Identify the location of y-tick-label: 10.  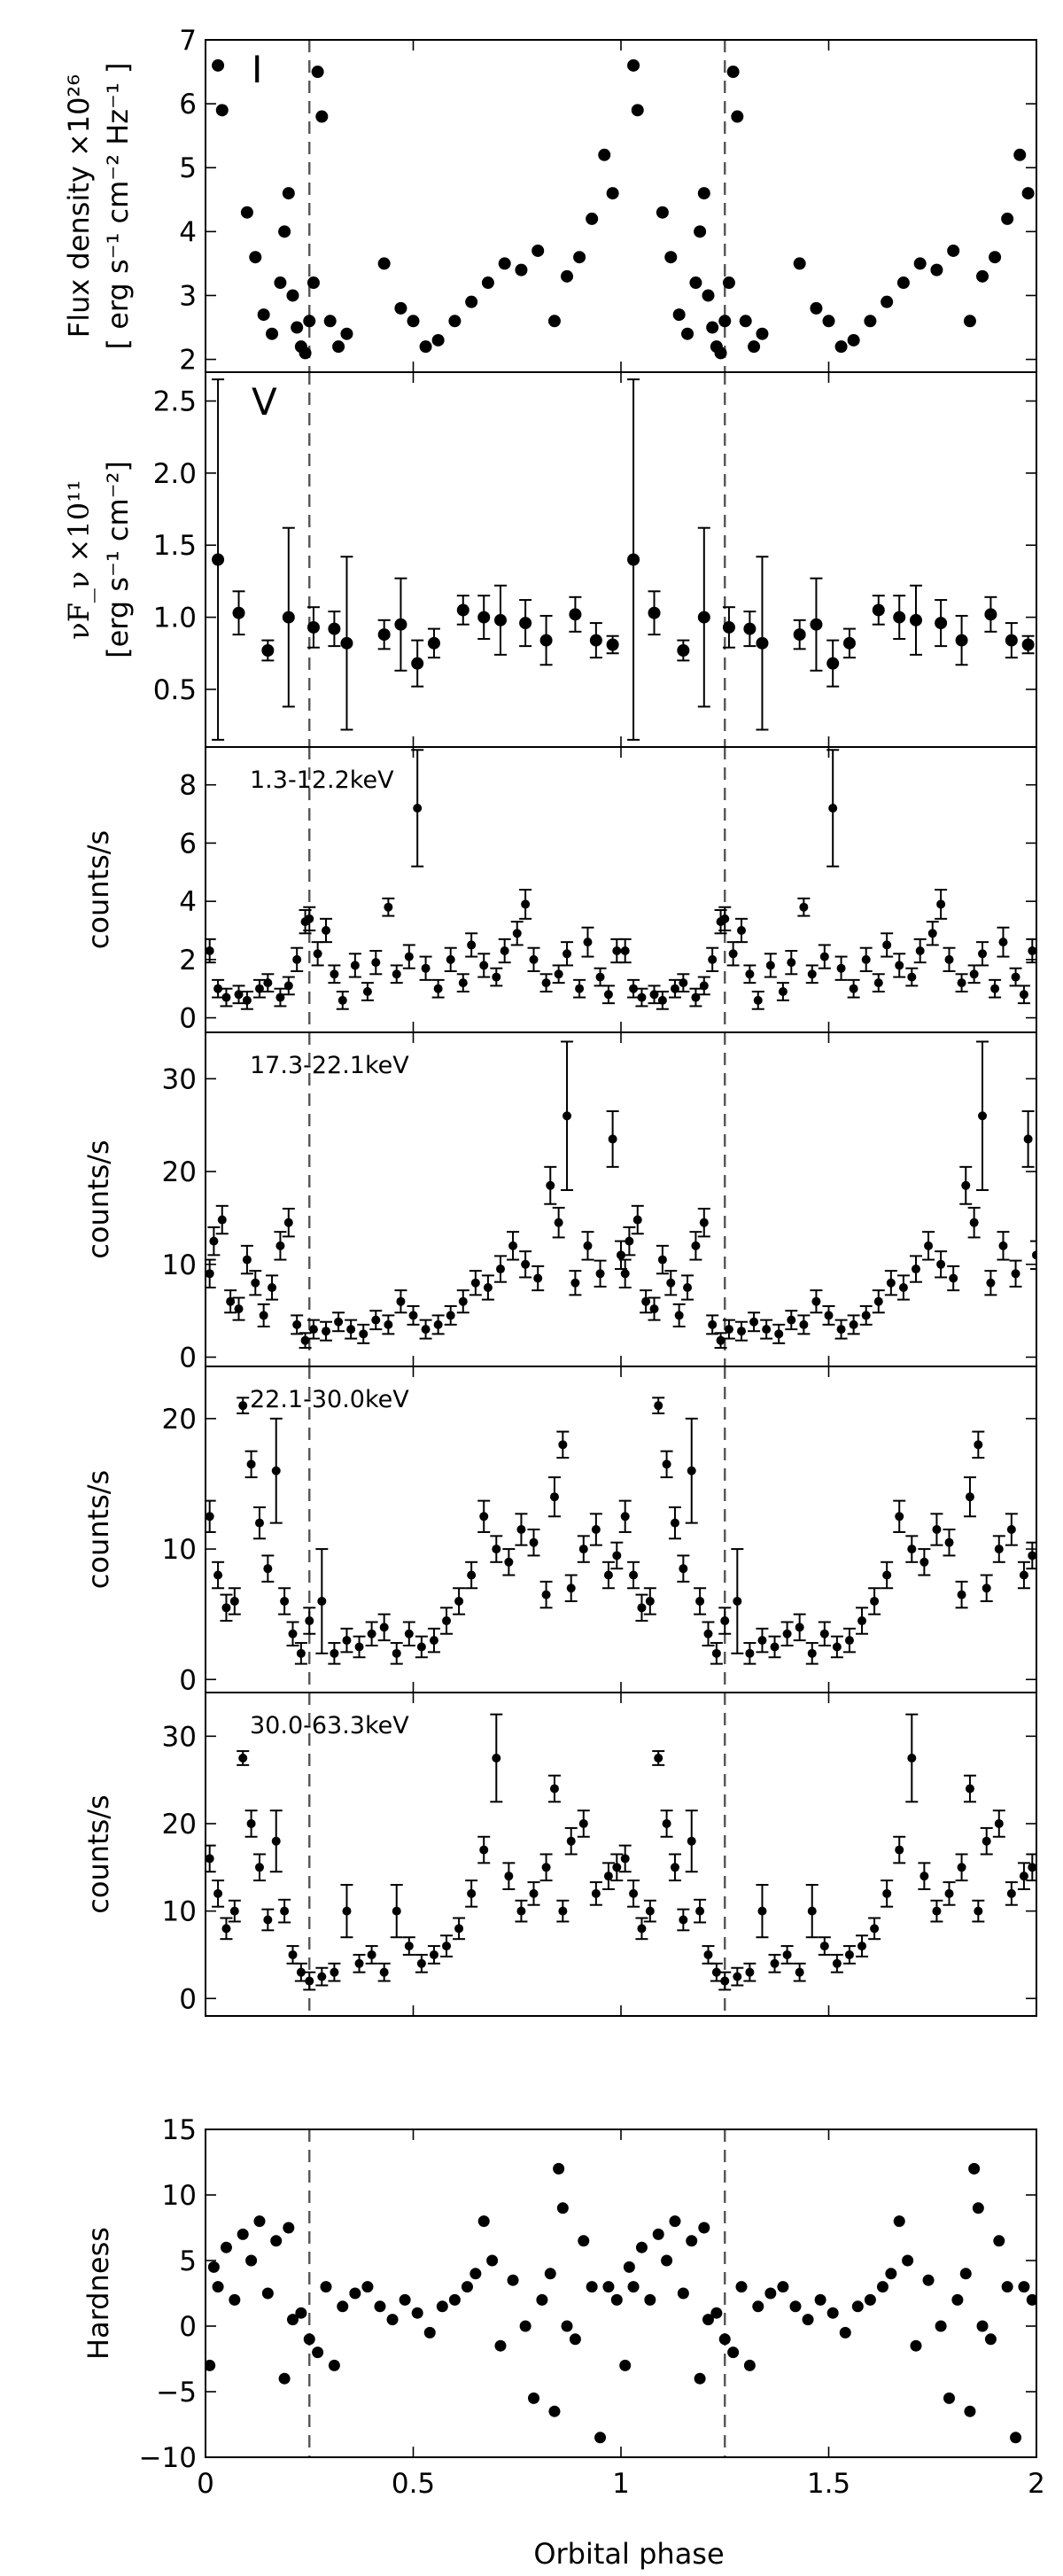
(180, 2196).